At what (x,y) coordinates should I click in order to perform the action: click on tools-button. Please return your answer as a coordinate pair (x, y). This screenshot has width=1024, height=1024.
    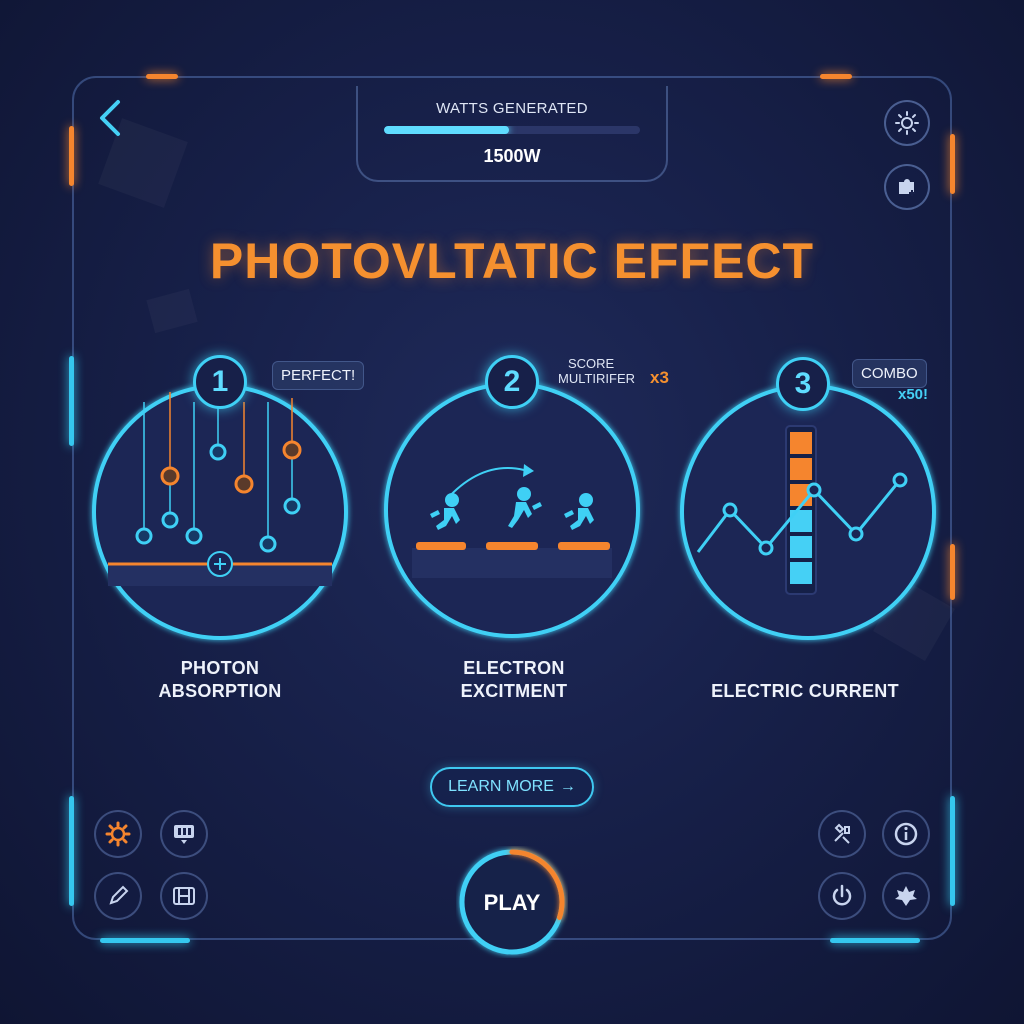
    Looking at the image, I should click on (842, 834).